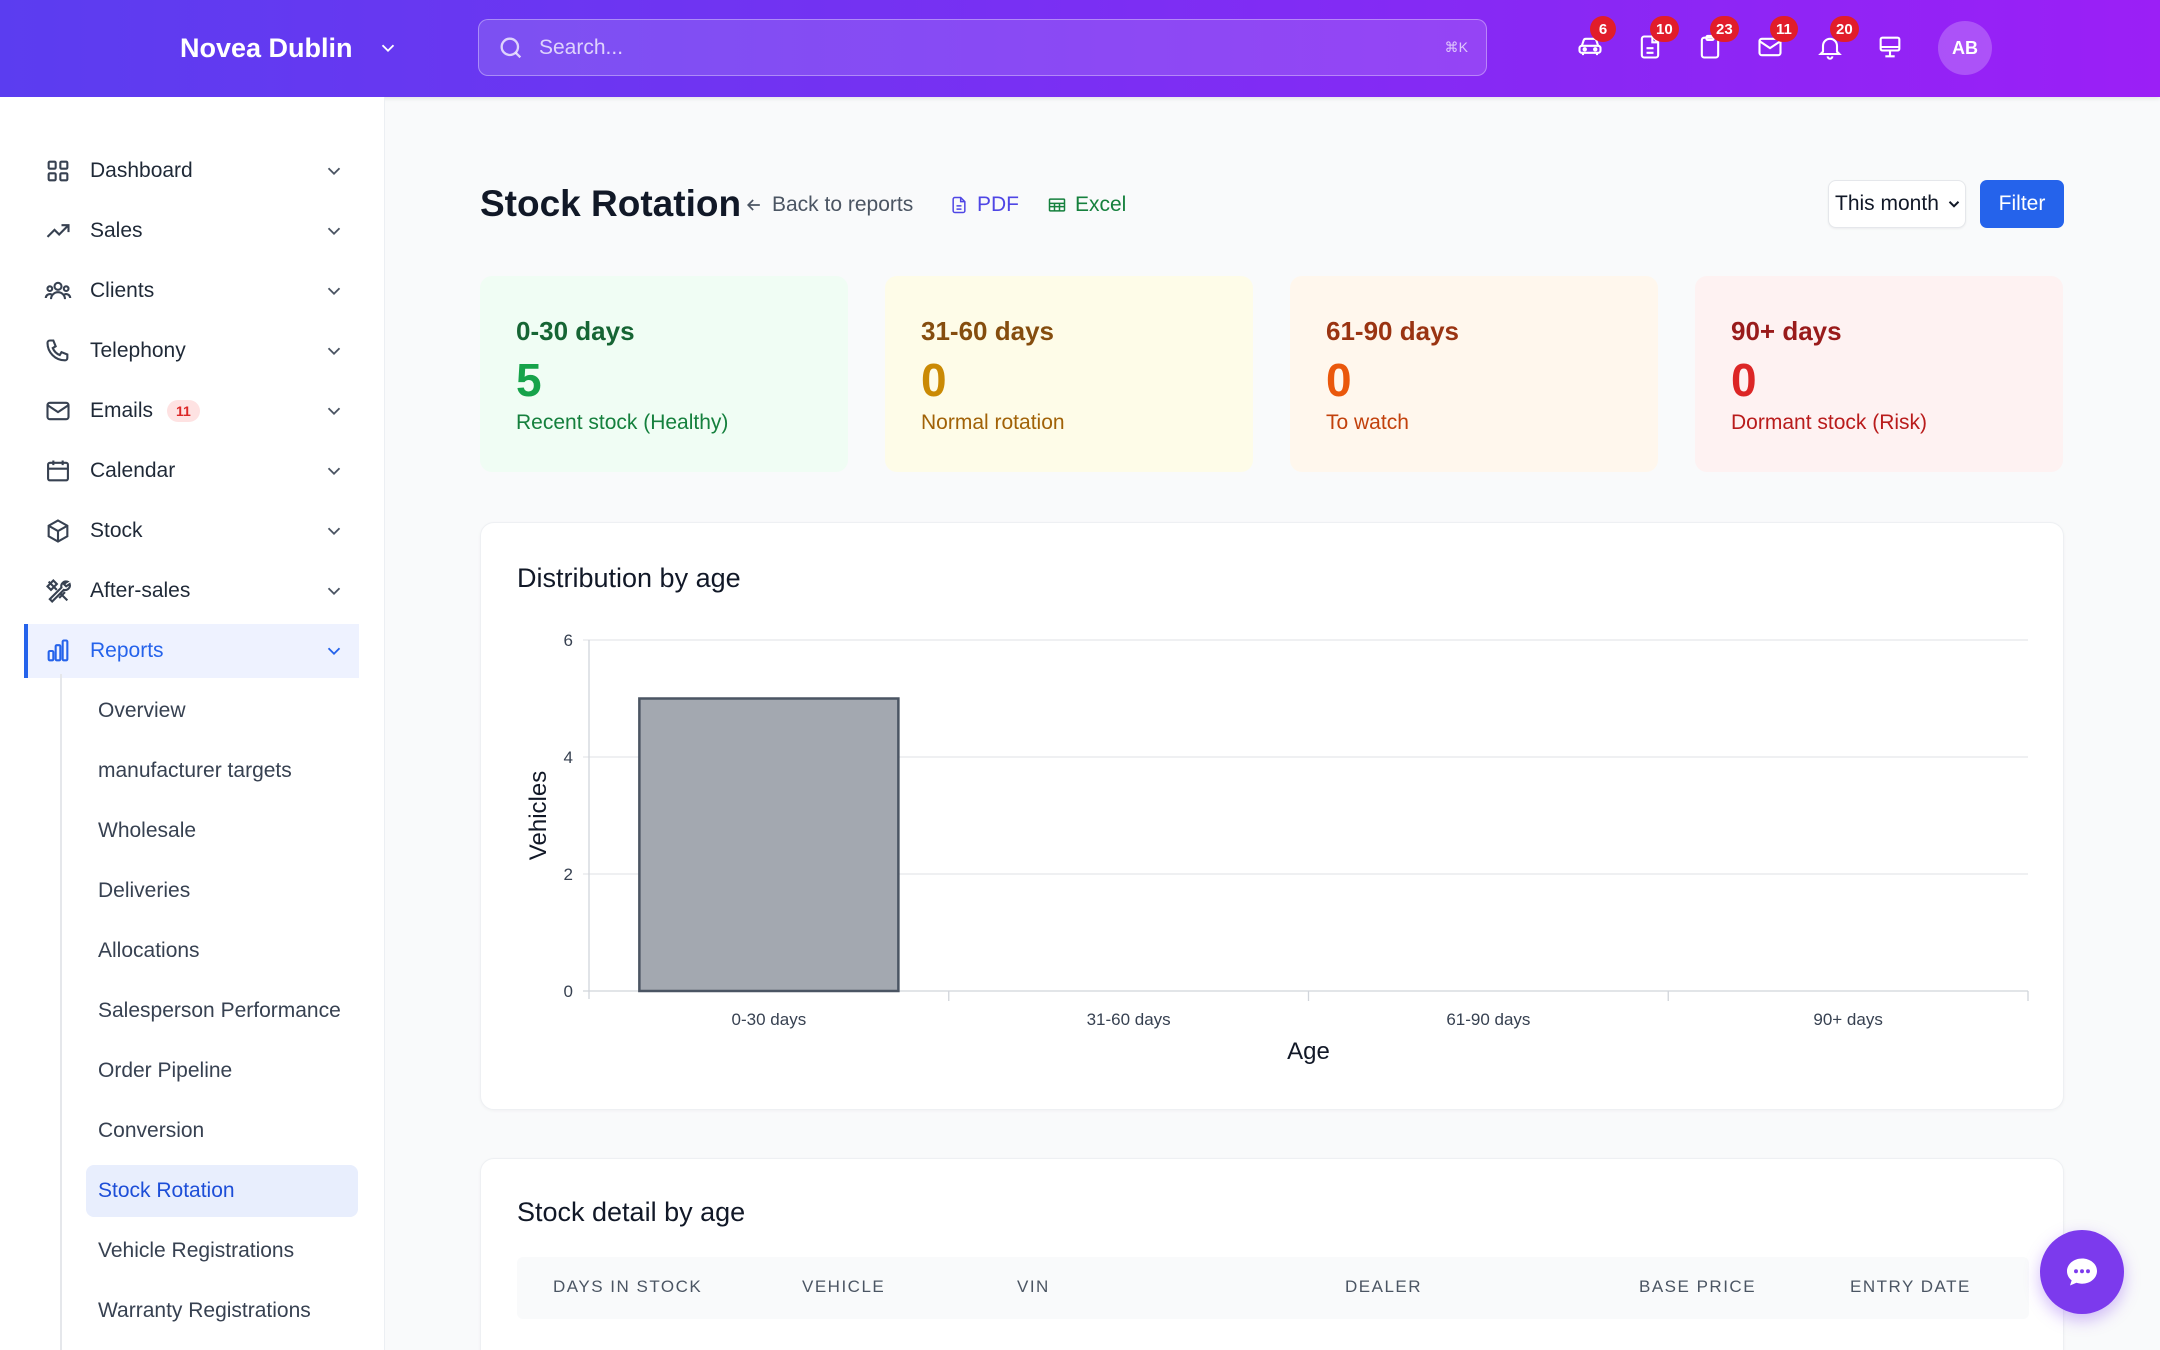 This screenshot has height=1350, width=2160. I want to click on sidebar-item-emails: Emails 11, so click(191, 411).